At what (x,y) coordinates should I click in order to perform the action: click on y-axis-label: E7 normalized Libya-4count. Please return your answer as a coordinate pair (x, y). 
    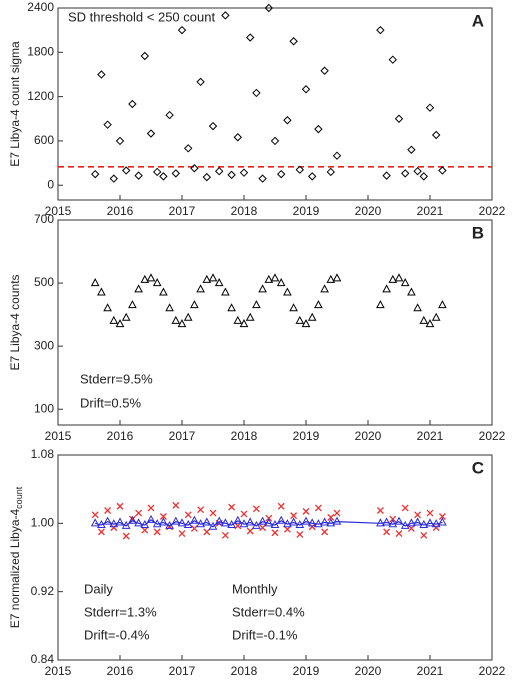
    Looking at the image, I should click on (16, 557).